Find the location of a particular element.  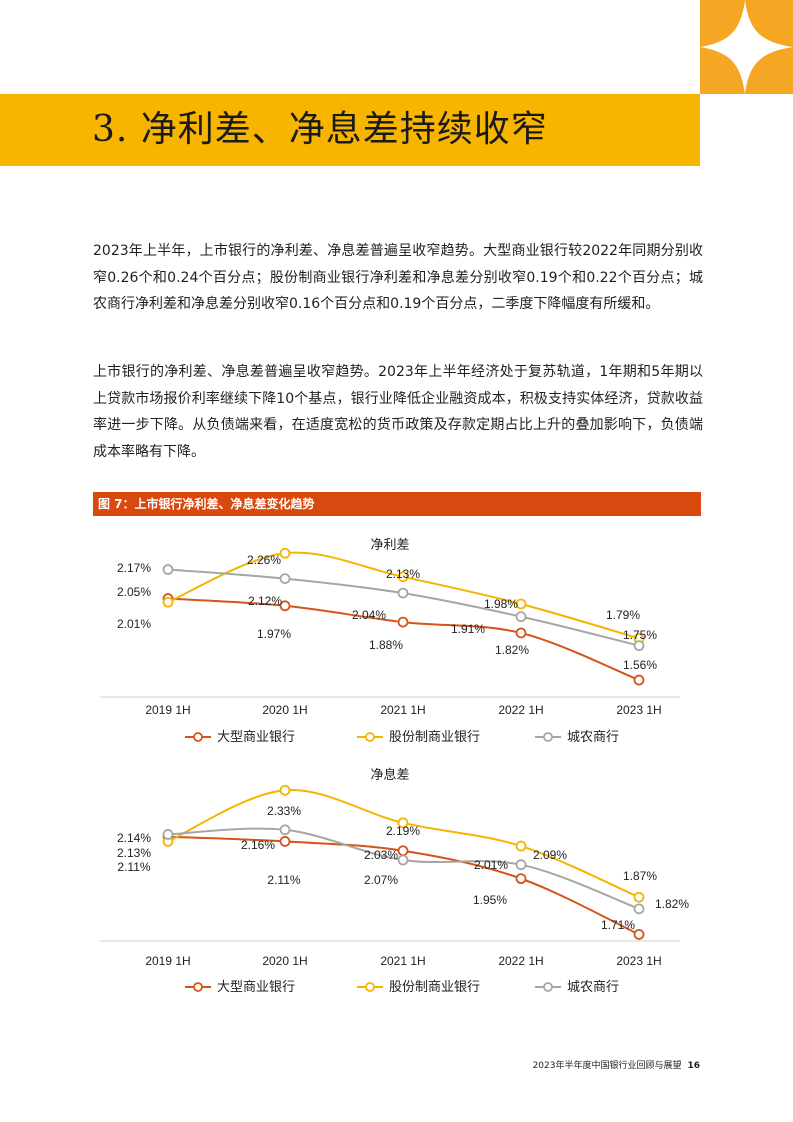

data-label: 1.88% is located at coordinates (386, 645).